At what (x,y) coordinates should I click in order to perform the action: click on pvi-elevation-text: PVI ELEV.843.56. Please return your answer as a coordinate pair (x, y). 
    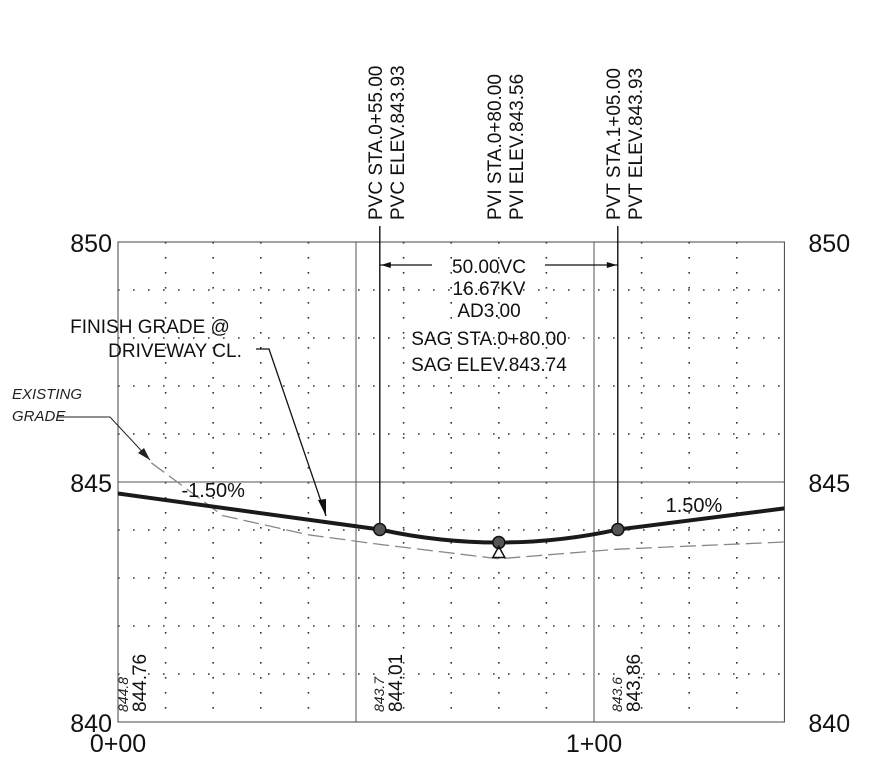
    Looking at the image, I should click on (517, 147).